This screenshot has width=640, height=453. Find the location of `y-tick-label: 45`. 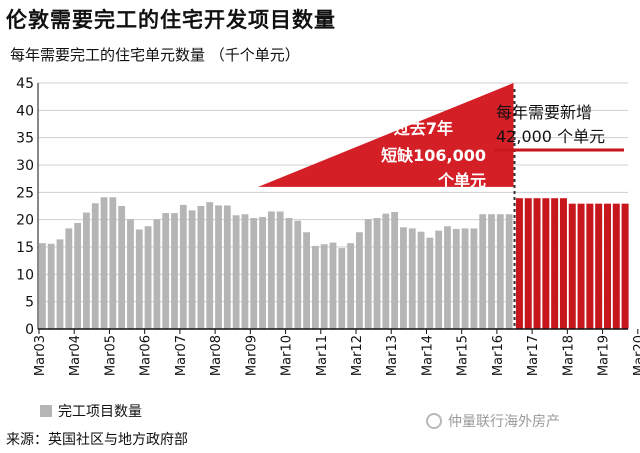

y-tick-label: 45 is located at coordinates (25, 84).